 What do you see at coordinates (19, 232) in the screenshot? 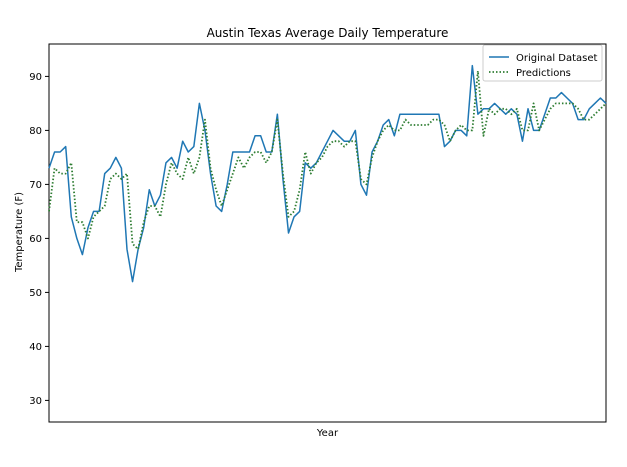
I see `y-axis-label: Temperature (F)` at bounding box center [19, 232].